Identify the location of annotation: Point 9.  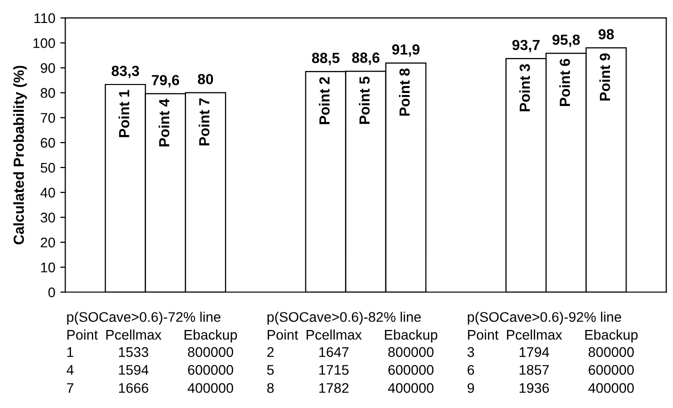
(604, 76).